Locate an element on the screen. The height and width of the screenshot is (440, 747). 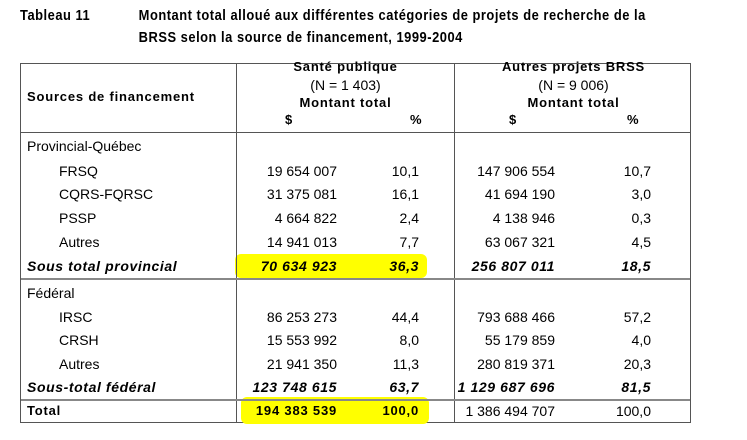
sante-percent: 36,3 is located at coordinates (404, 266).